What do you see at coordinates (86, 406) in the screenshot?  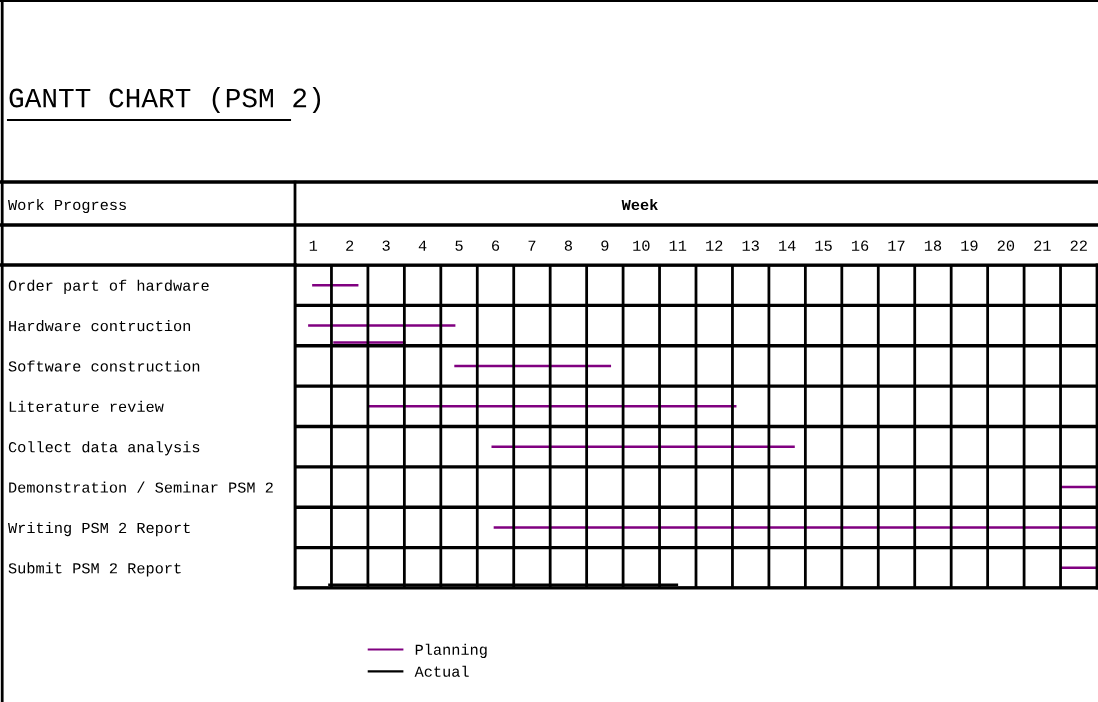 I see `y-tick-label: Literature review` at bounding box center [86, 406].